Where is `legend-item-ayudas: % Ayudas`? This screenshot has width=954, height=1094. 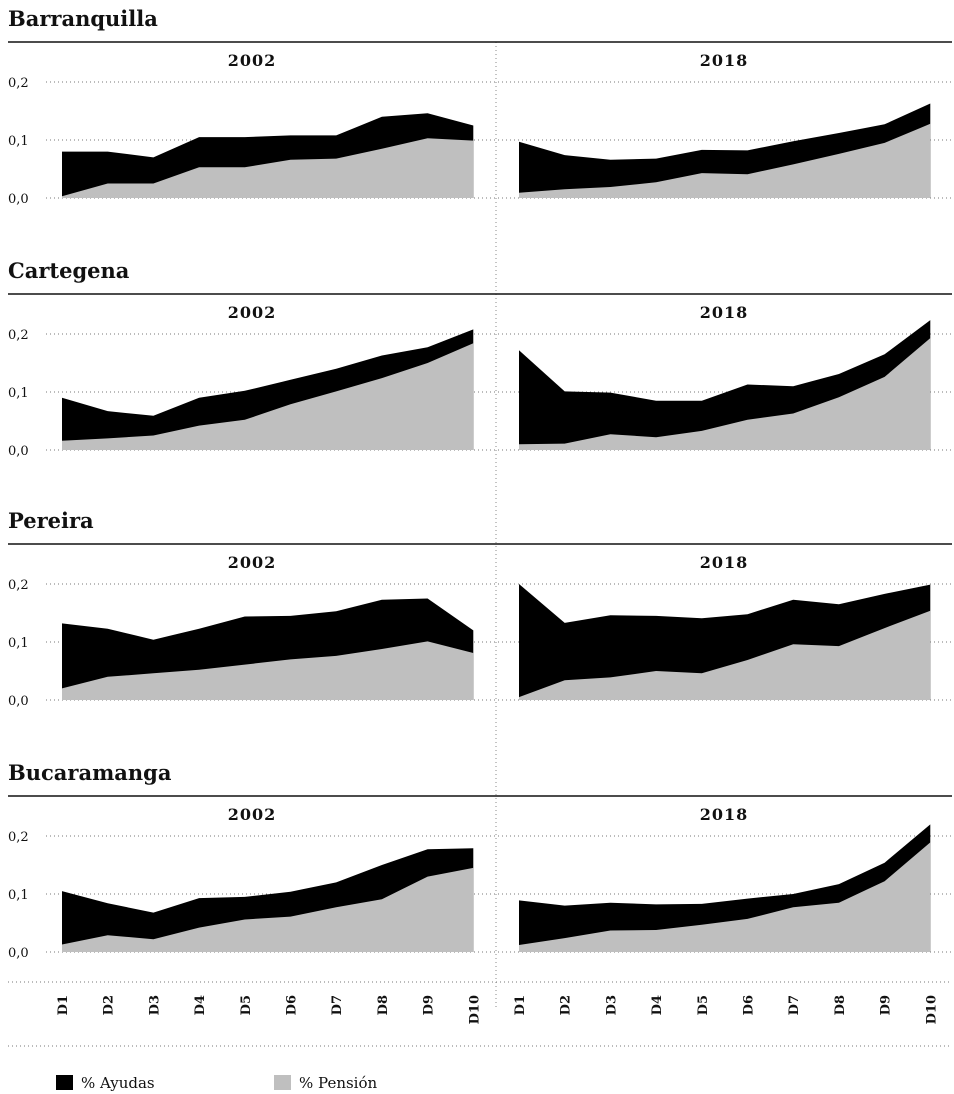 legend-item-ayudas: % Ayudas is located at coordinates (105, 1083).